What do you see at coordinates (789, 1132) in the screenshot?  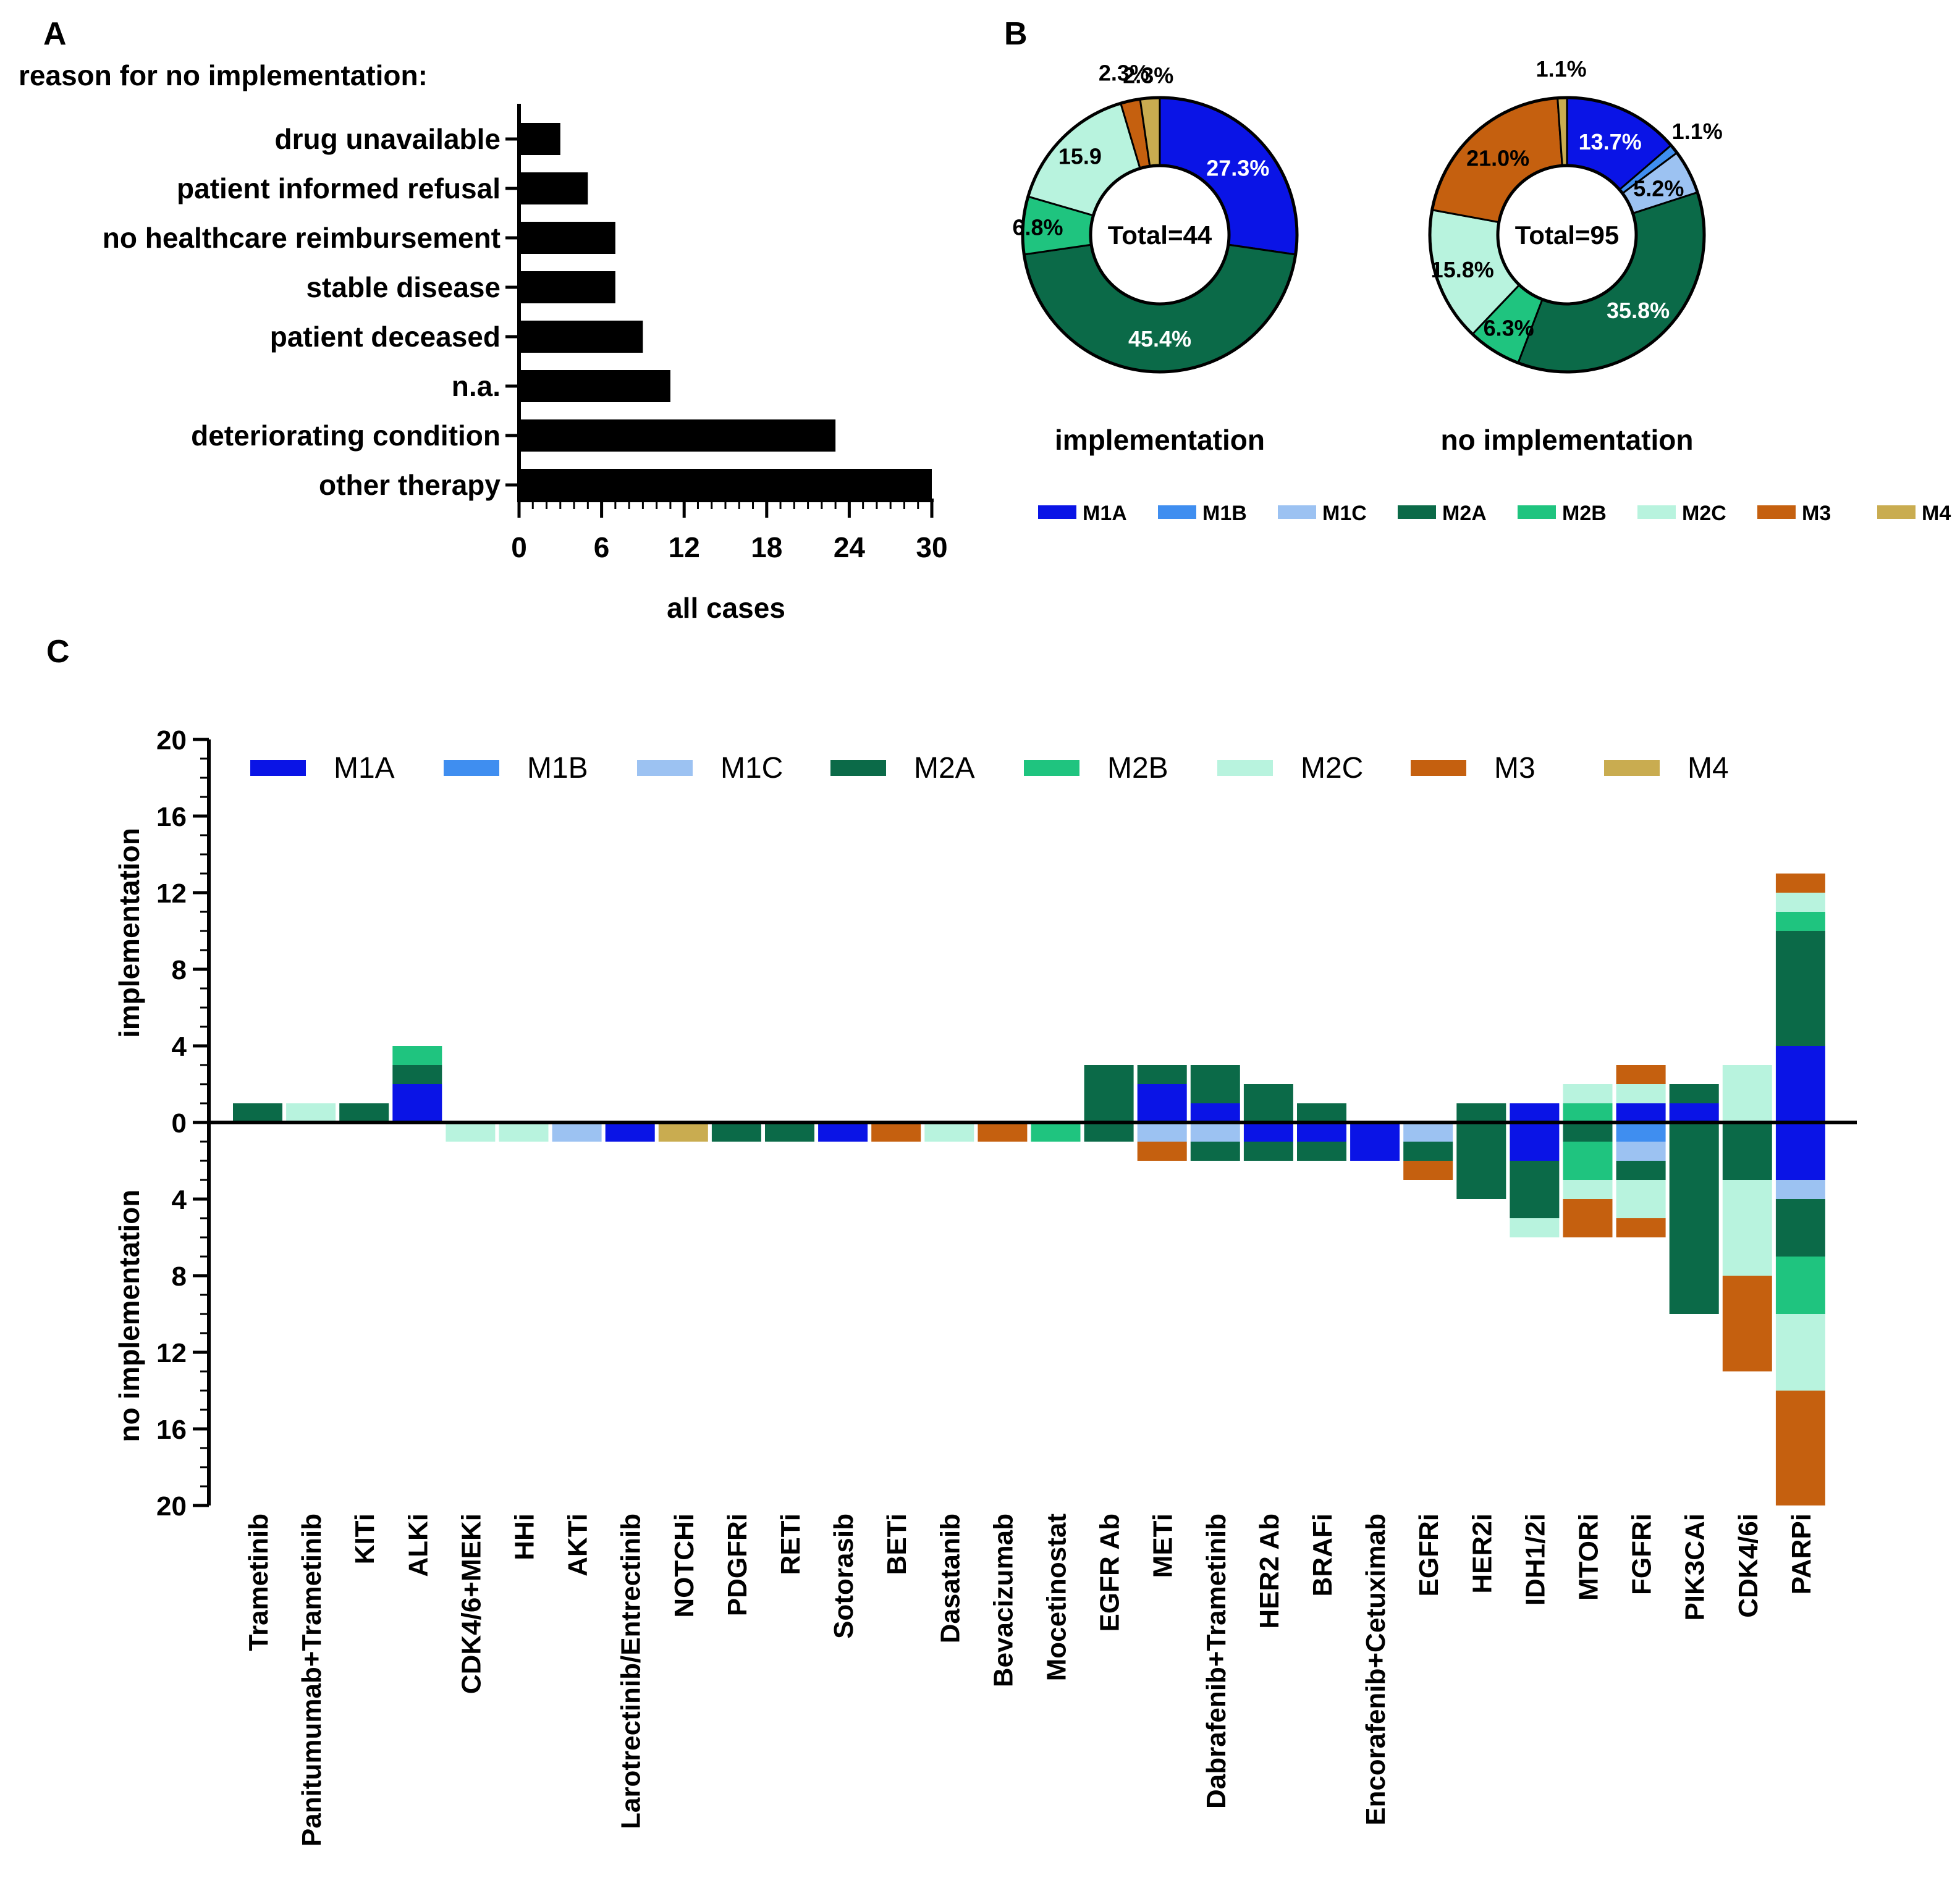 I see `bar-reti-noimpl-m2a` at bounding box center [789, 1132].